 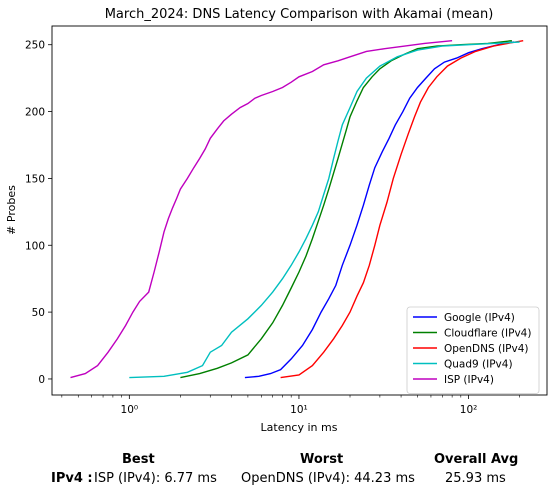 What do you see at coordinates (486, 349) in the screenshot?
I see `legend-label-2: OpenDNS (IPv4)` at bounding box center [486, 349].